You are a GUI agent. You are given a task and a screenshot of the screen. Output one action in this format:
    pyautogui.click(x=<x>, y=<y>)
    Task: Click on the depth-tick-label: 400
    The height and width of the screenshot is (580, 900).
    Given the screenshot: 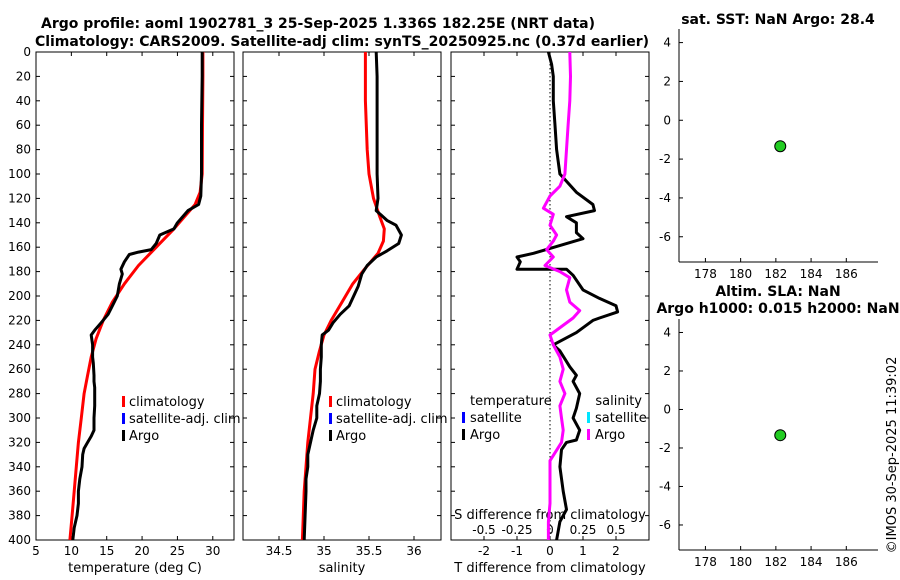 What is the action you would take?
    pyautogui.click(x=19, y=540)
    